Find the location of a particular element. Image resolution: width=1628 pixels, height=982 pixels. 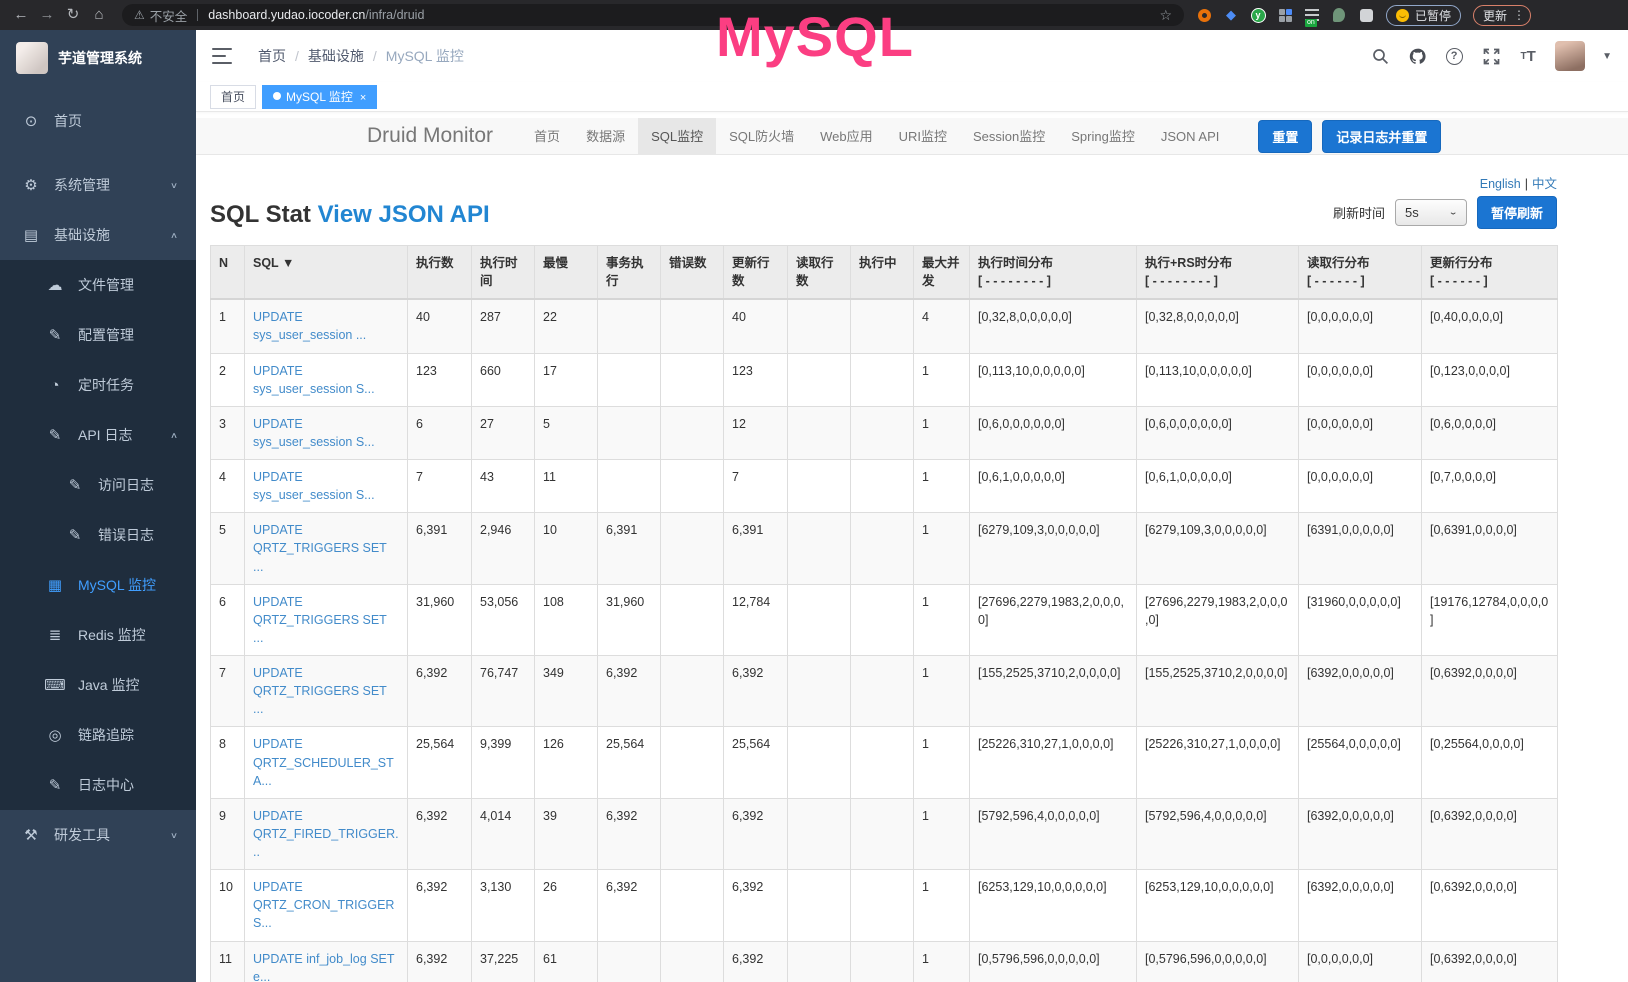

media-paused-chip: 已暂停 is located at coordinates (1424, 15).